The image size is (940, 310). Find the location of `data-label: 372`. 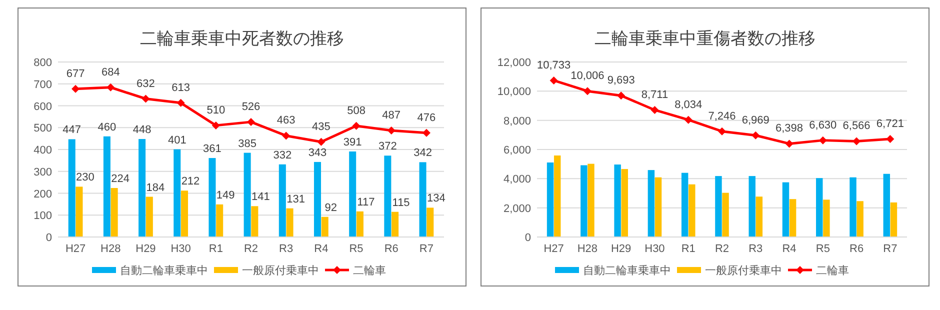

data-label: 372 is located at coordinates (387, 146).